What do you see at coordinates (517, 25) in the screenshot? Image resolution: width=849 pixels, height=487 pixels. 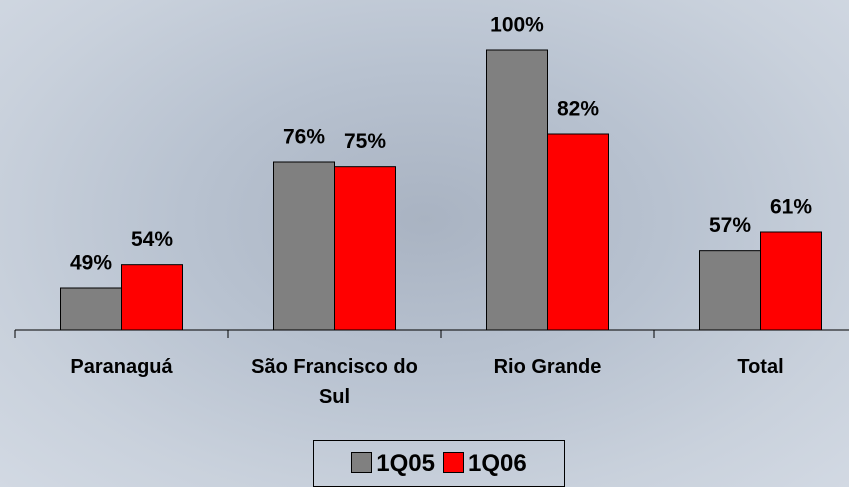 I see `data-label: 100%` at bounding box center [517, 25].